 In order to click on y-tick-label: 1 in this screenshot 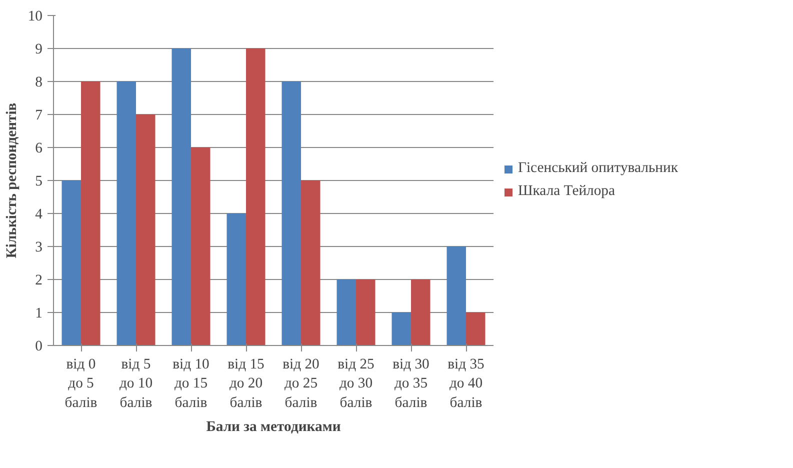, I will do `click(38, 314)`.